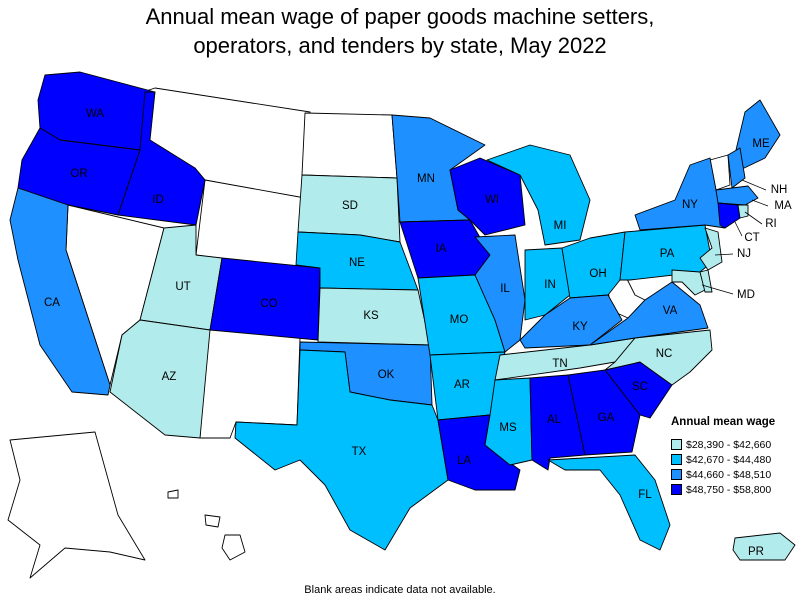 Image resolution: width=800 pixels, height=600 pixels. I want to click on label-PR: PR, so click(756, 552).